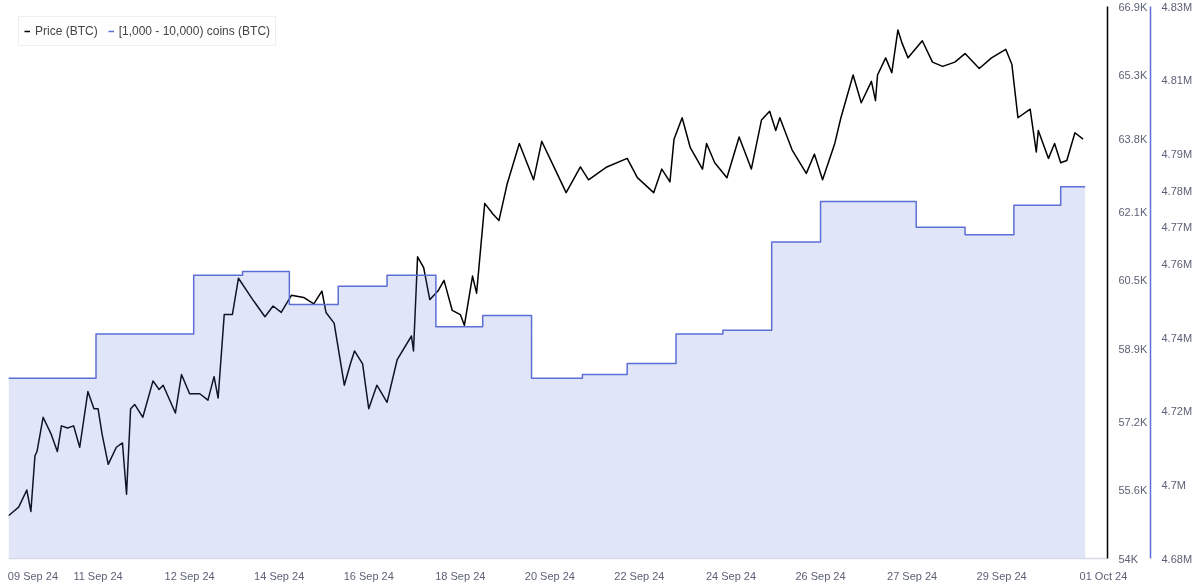 This screenshot has height=588, width=1199. Describe the element at coordinates (1177, 153) in the screenshot. I see `y2-tick-label: 4.79M` at that location.